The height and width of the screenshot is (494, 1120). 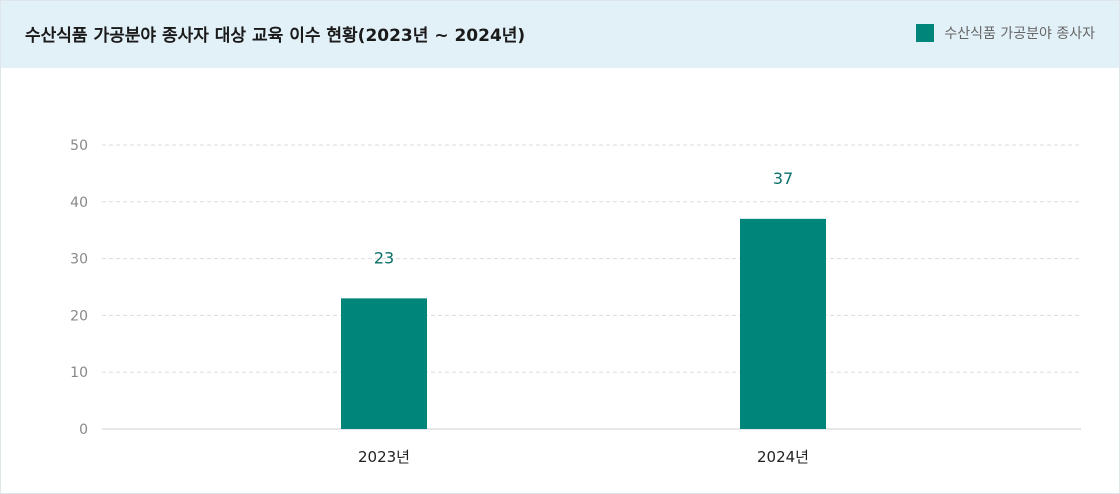 I want to click on legend-swatch, so click(x=925, y=33).